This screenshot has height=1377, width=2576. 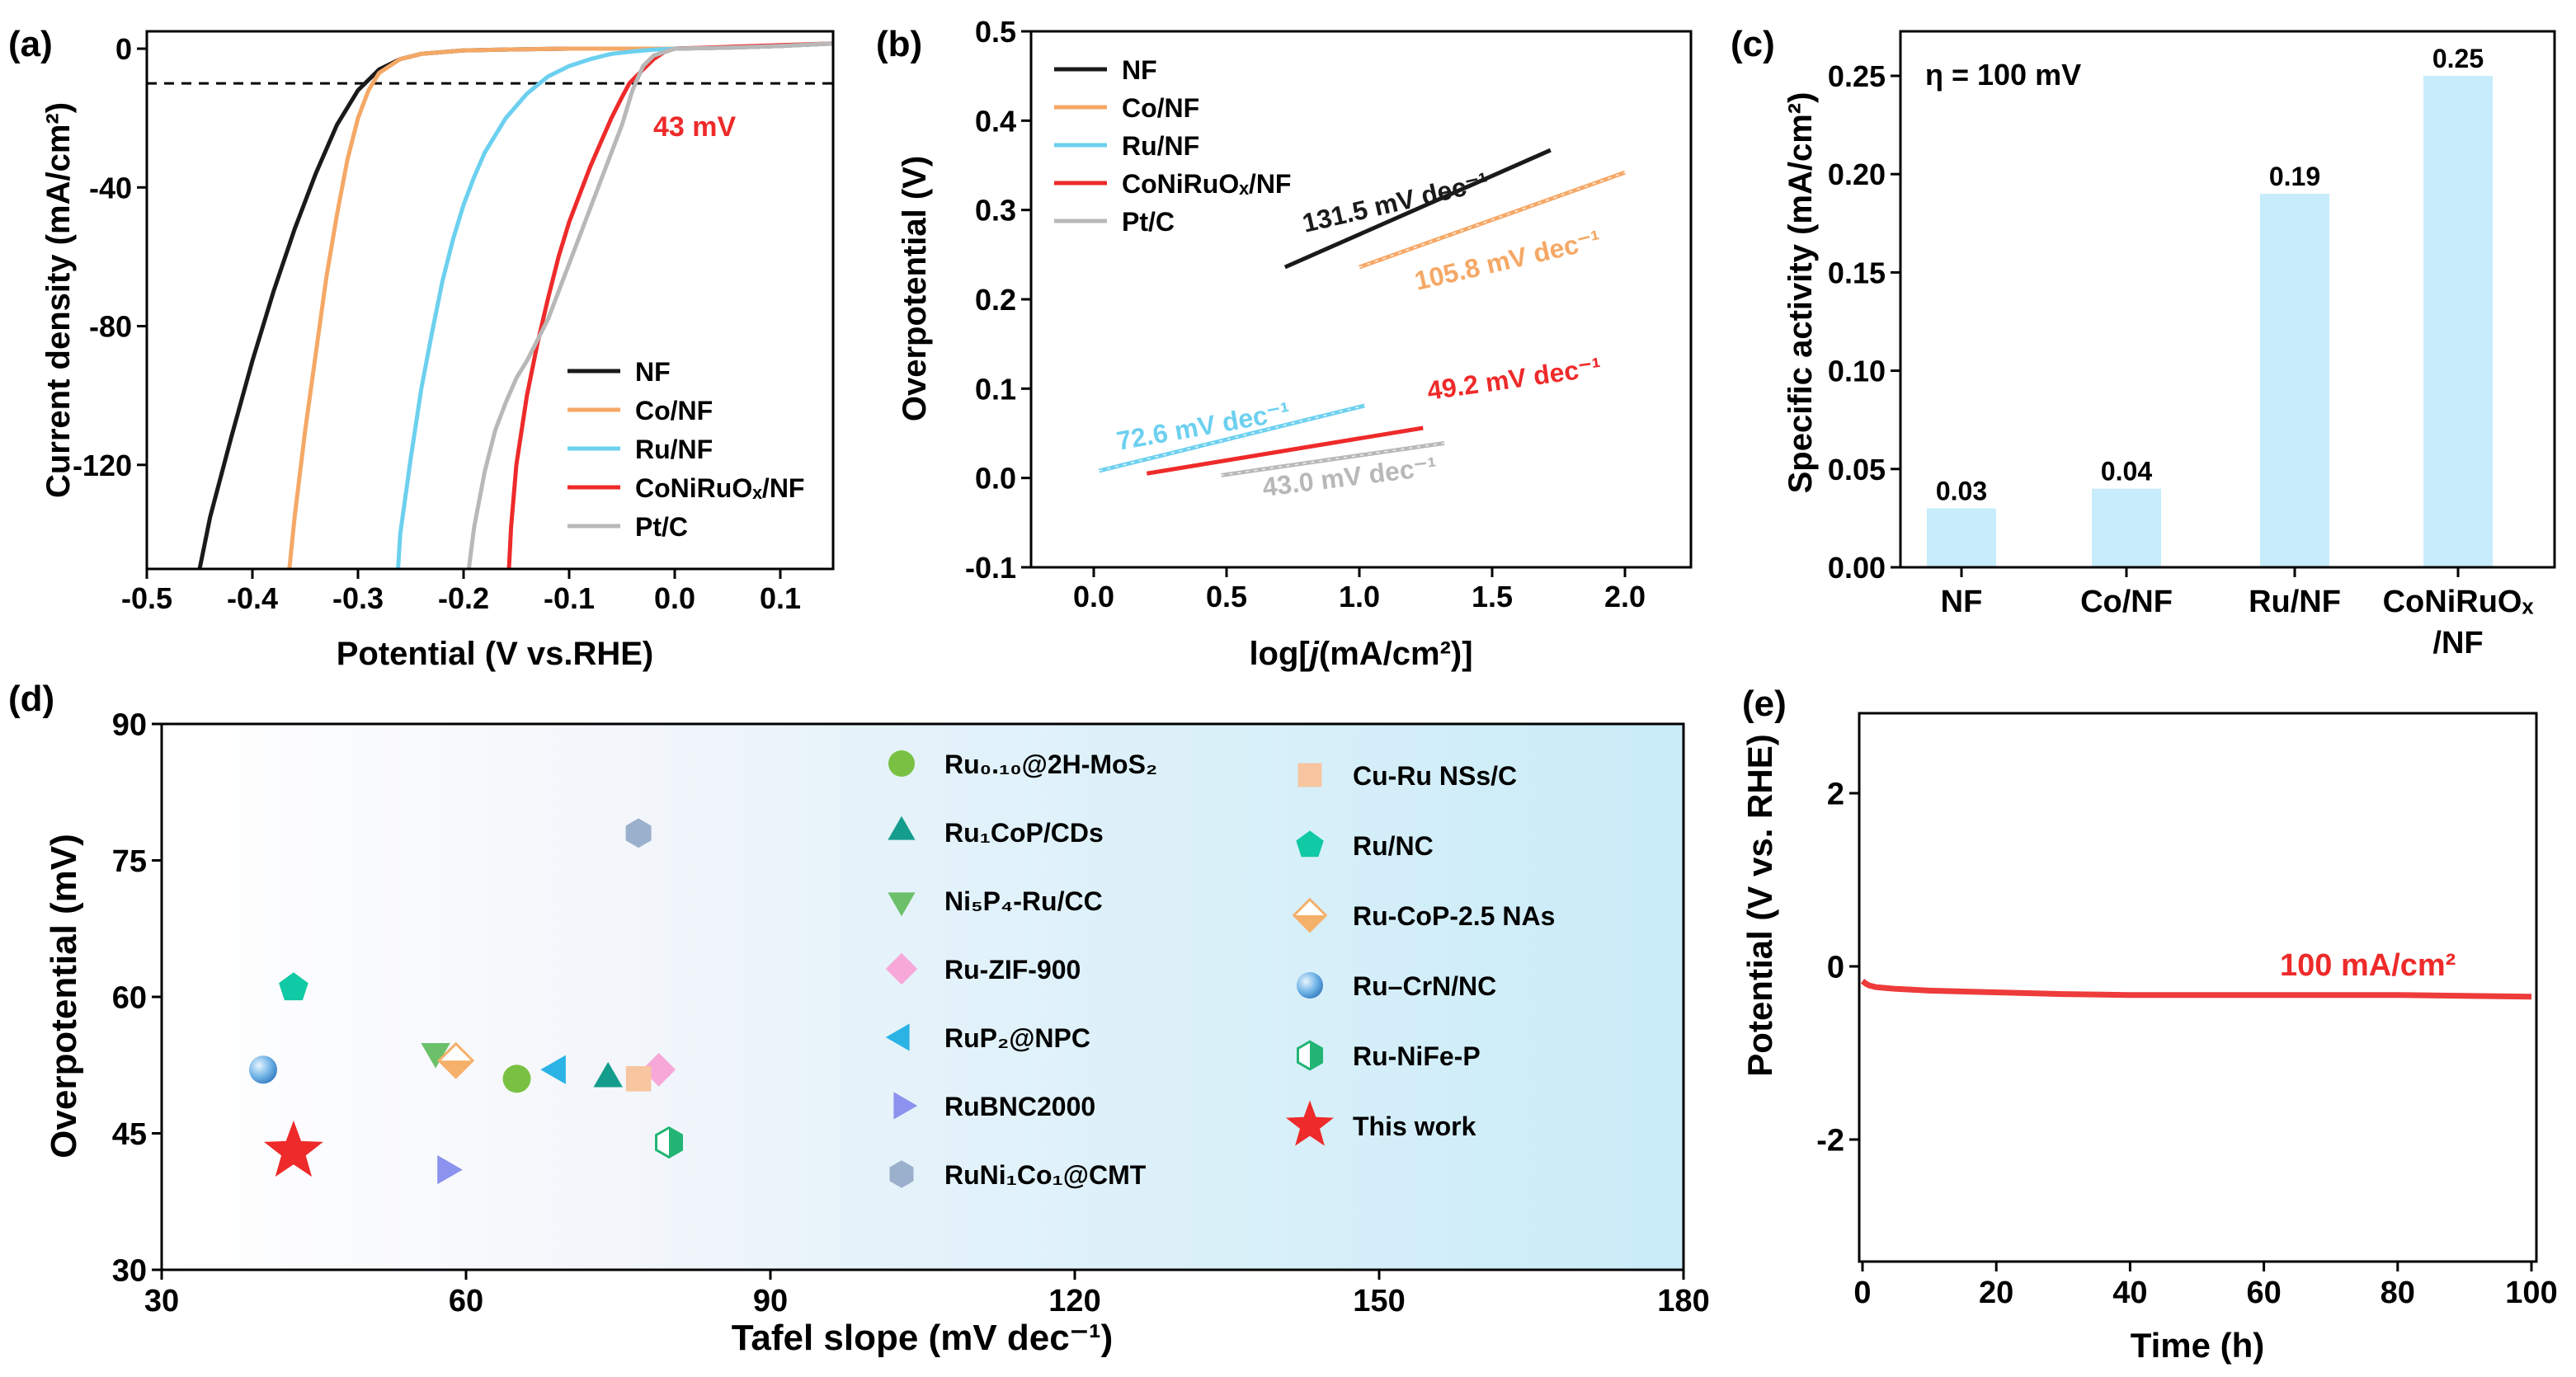 What do you see at coordinates (2126, 472) in the screenshot?
I see `bar-value-label: 0.04` at bounding box center [2126, 472].